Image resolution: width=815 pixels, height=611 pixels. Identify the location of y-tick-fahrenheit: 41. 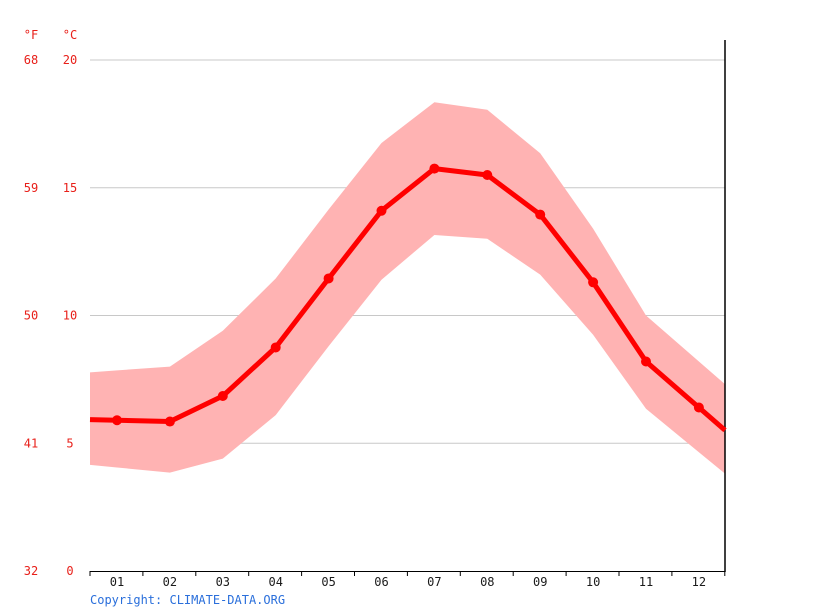
(31, 443).